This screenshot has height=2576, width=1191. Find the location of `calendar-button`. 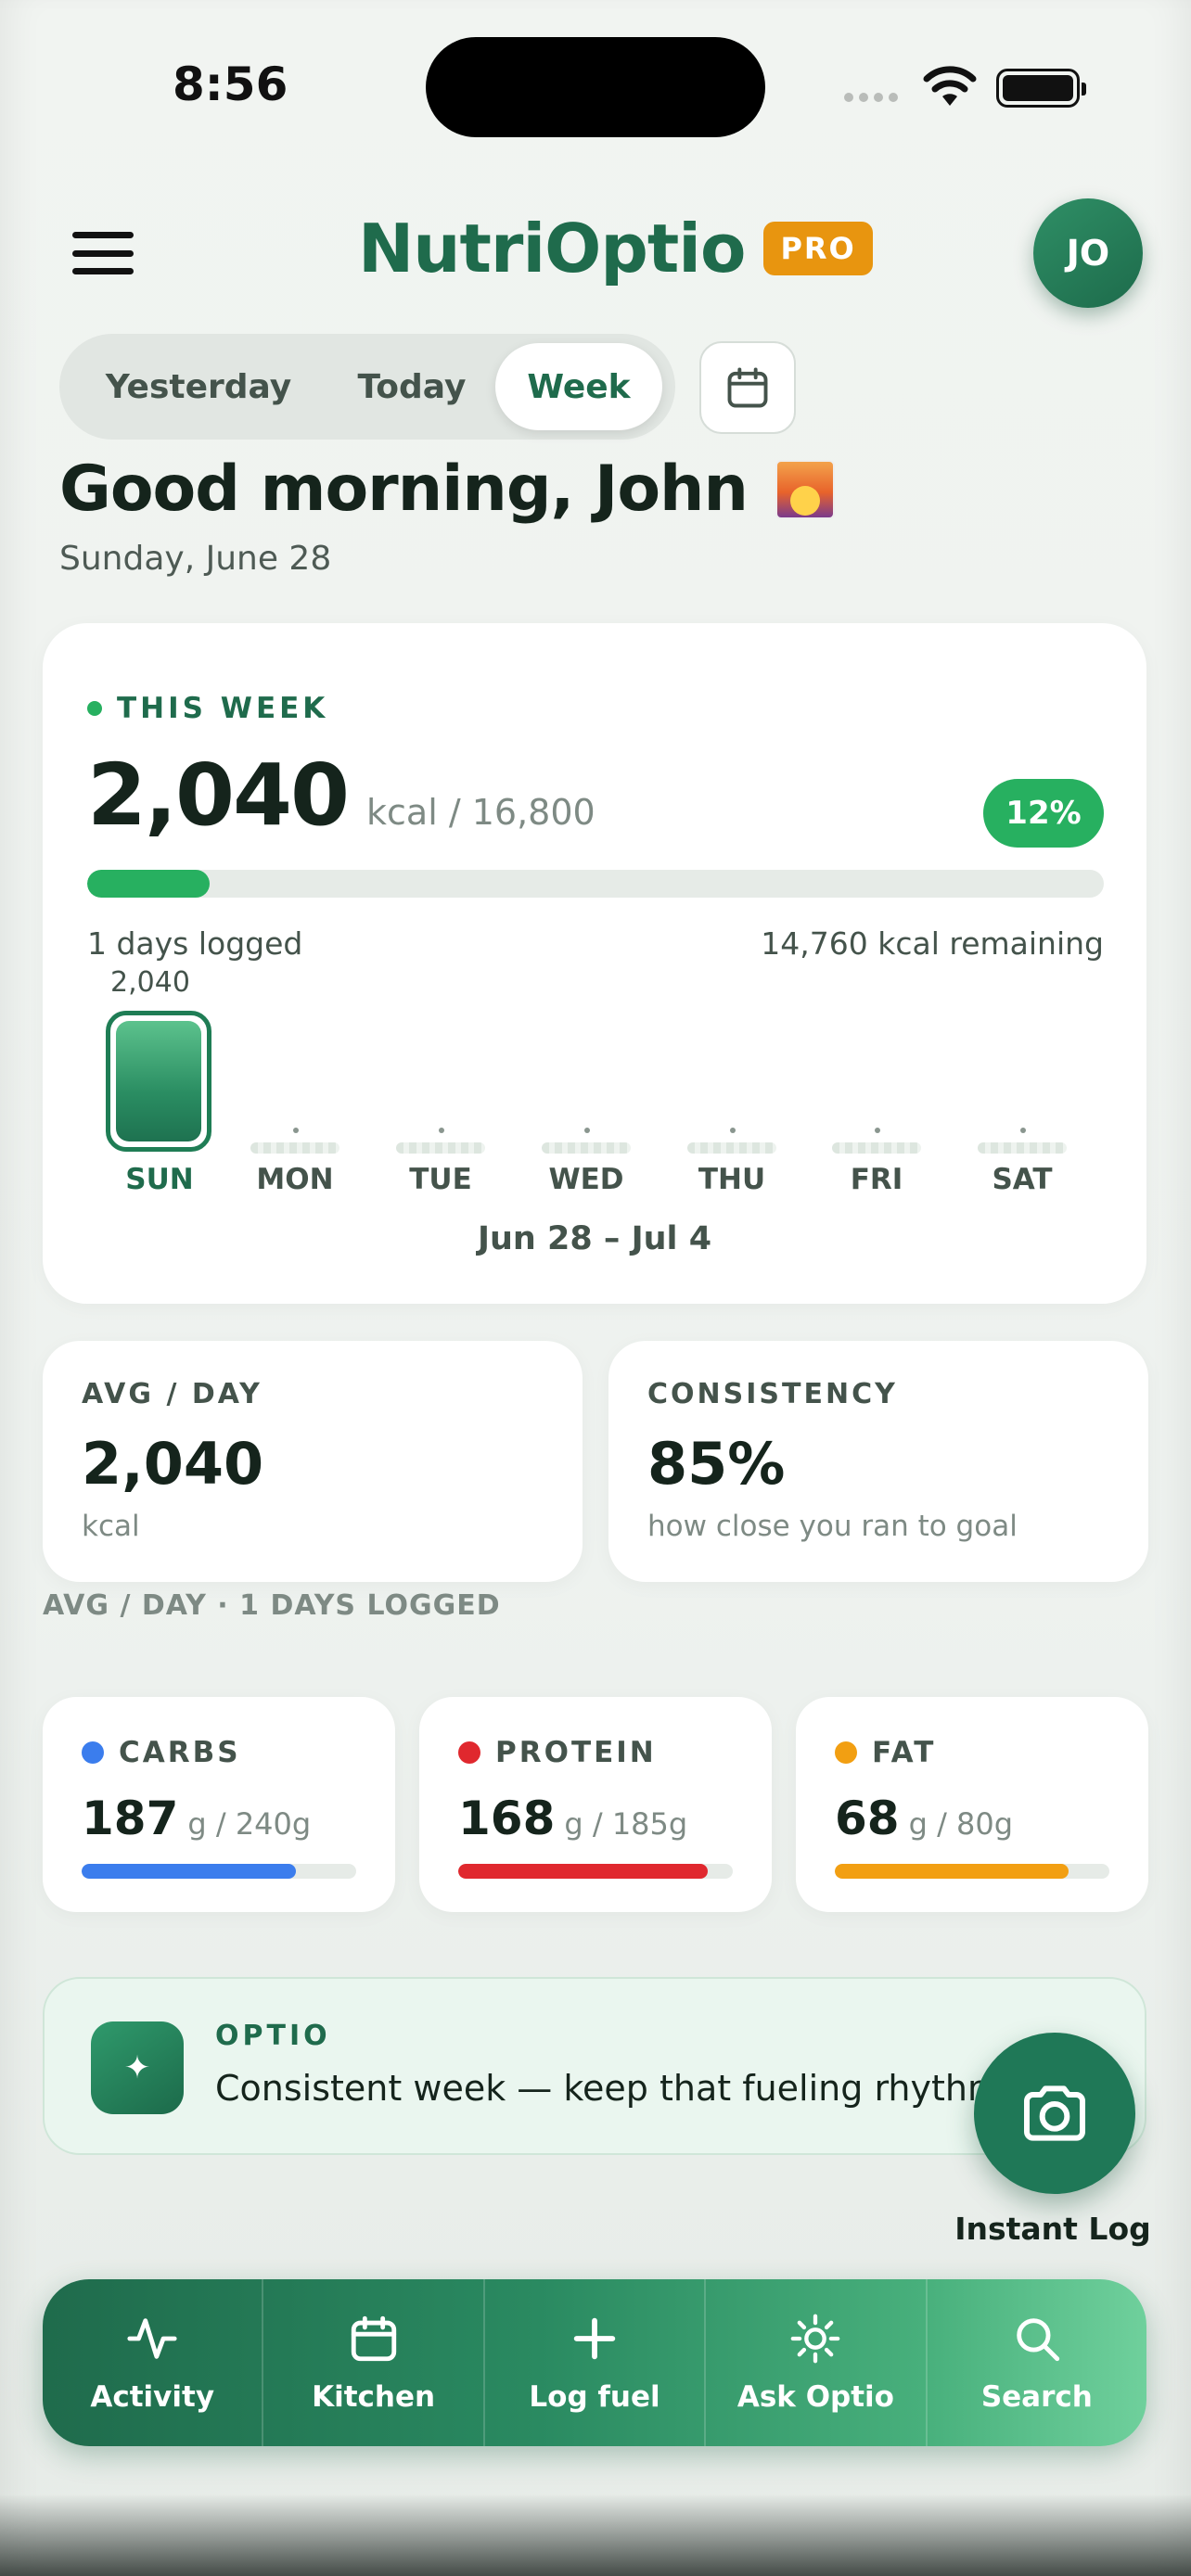

calendar-button is located at coordinates (747, 388).